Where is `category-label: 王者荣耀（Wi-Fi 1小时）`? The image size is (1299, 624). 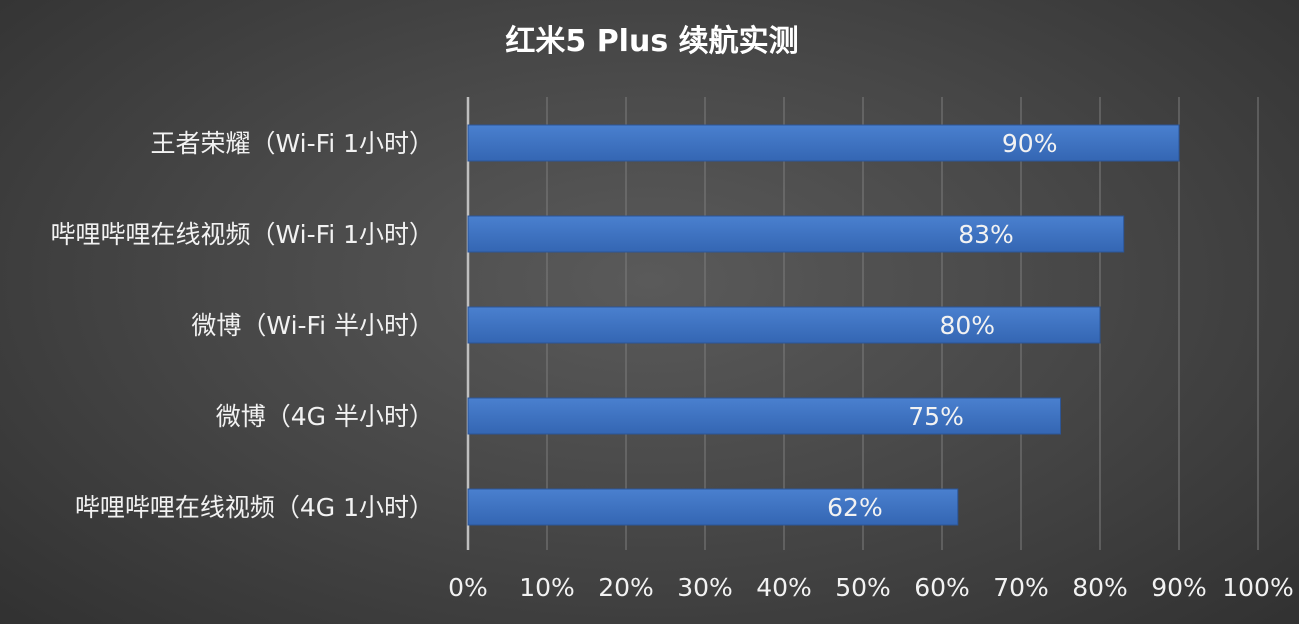 category-label: 王者荣耀（Wi-Fi 1小时） is located at coordinates (293, 143).